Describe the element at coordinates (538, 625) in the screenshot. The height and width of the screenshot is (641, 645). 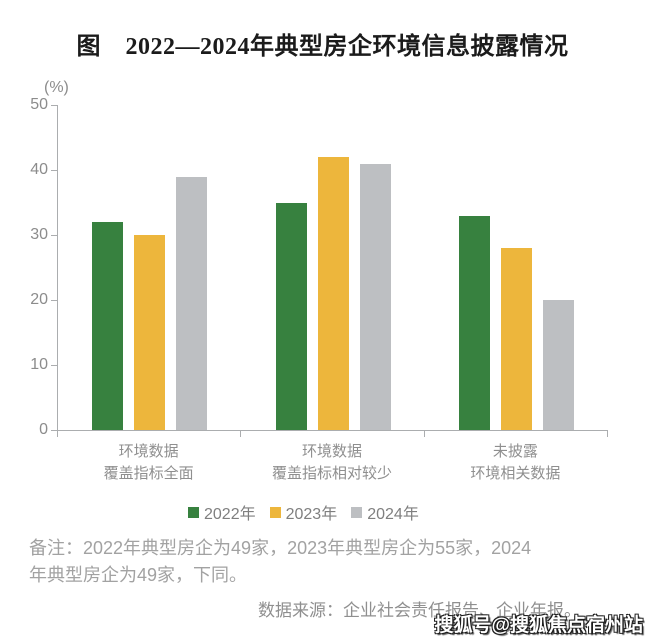
I see `watermark: 搜狐号@搜狐焦点宿州站` at that location.